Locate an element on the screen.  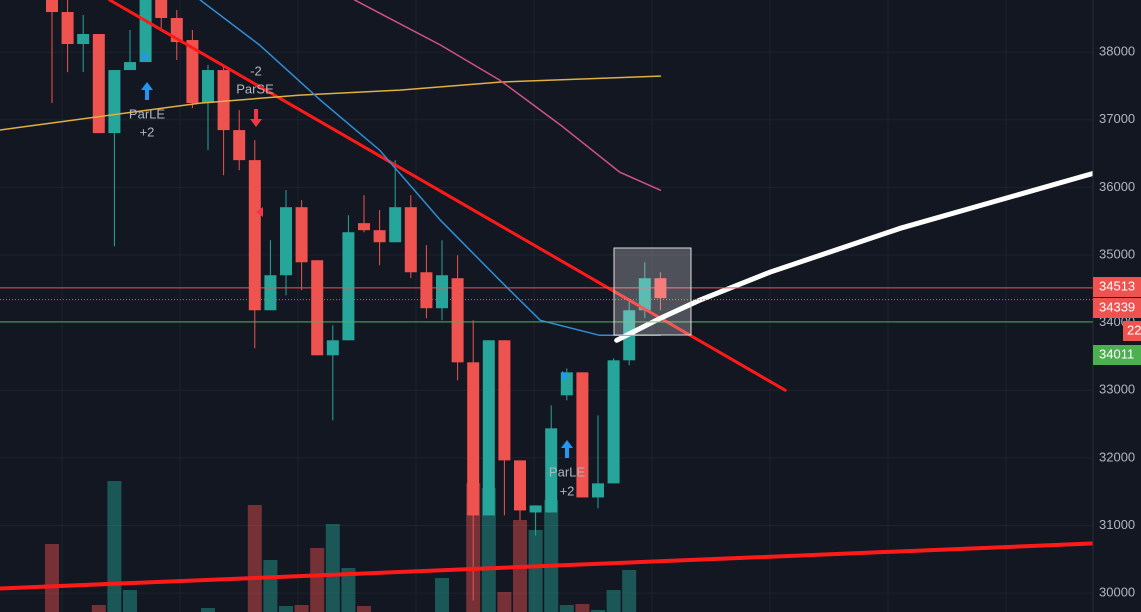
y-tick-label: 37000 is located at coordinates (1117, 118).